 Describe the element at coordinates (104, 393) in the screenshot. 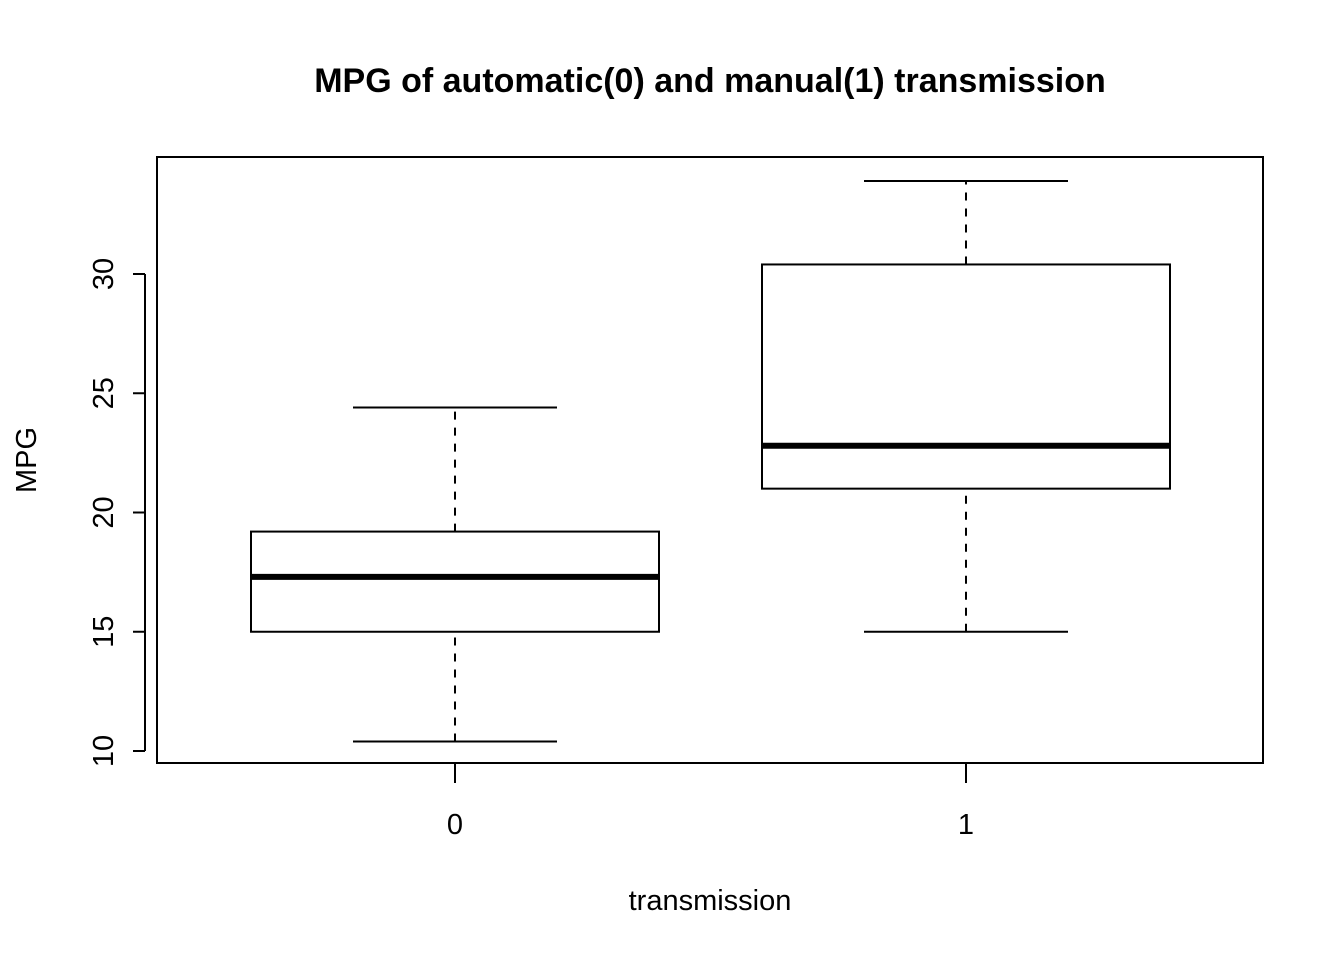

I see `y-tick-label: 25` at that location.